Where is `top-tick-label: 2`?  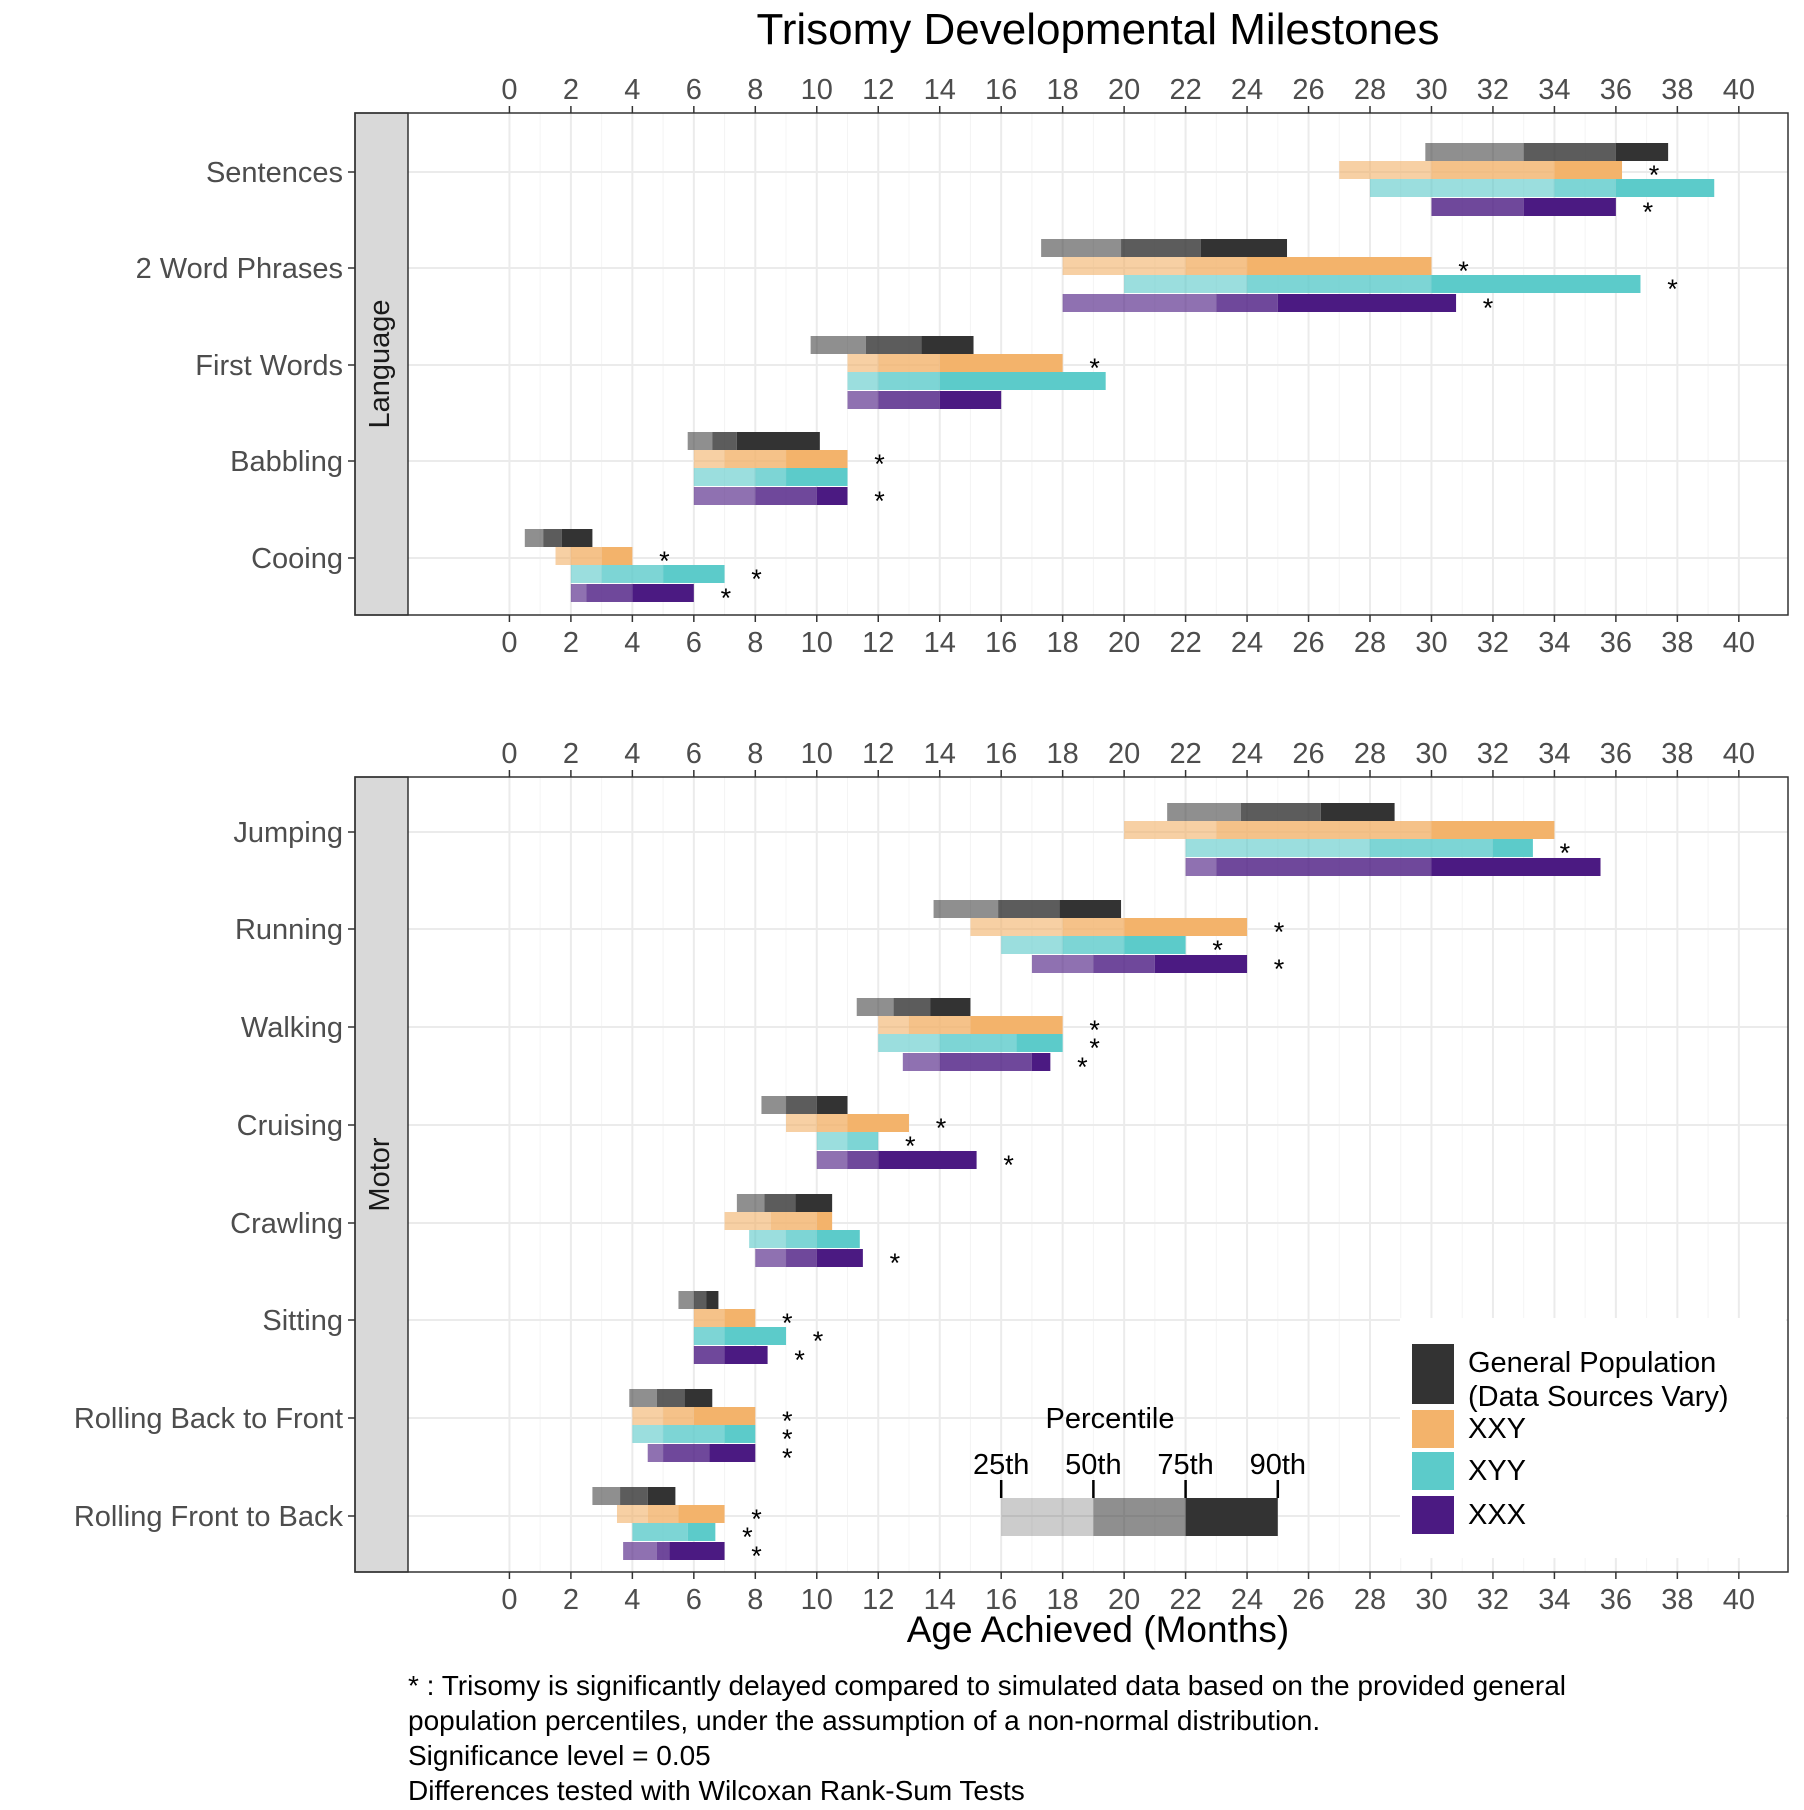 top-tick-label: 2 is located at coordinates (571, 90).